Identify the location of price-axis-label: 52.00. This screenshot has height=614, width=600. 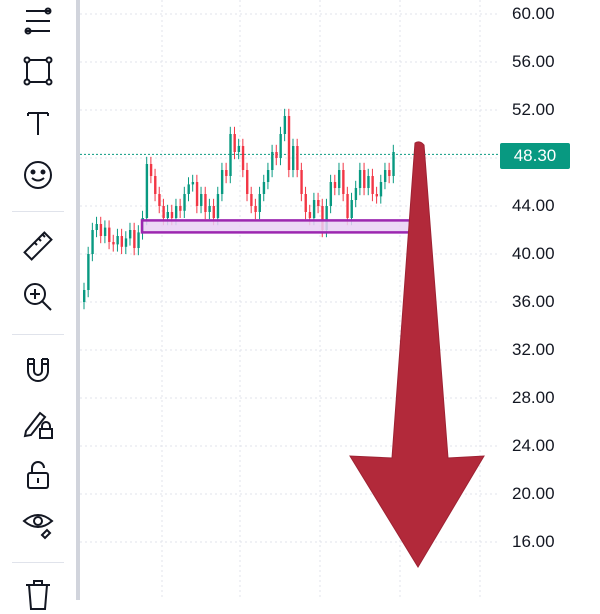
(533, 109).